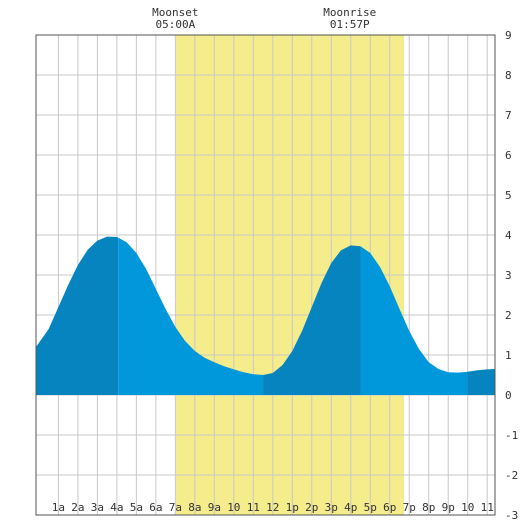 This screenshot has width=530, height=530. I want to click on x-tick-label: 3p, so click(331, 507).